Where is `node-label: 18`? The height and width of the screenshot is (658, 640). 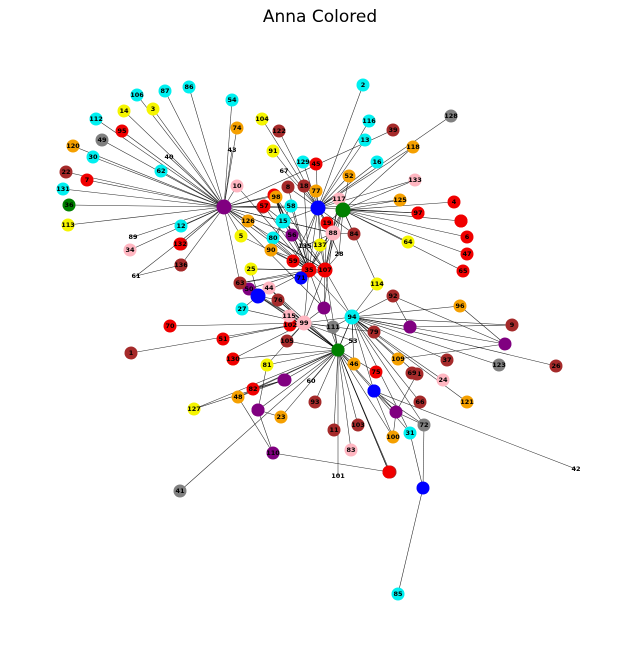
node-label: 18 is located at coordinates (304, 186).